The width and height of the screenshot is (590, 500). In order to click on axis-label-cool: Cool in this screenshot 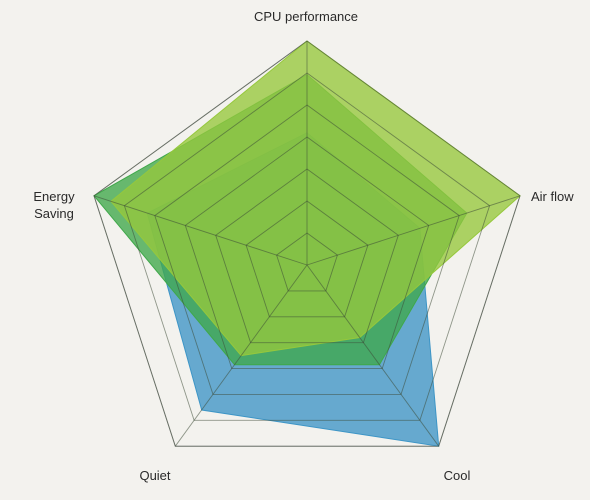, I will do `click(457, 475)`.